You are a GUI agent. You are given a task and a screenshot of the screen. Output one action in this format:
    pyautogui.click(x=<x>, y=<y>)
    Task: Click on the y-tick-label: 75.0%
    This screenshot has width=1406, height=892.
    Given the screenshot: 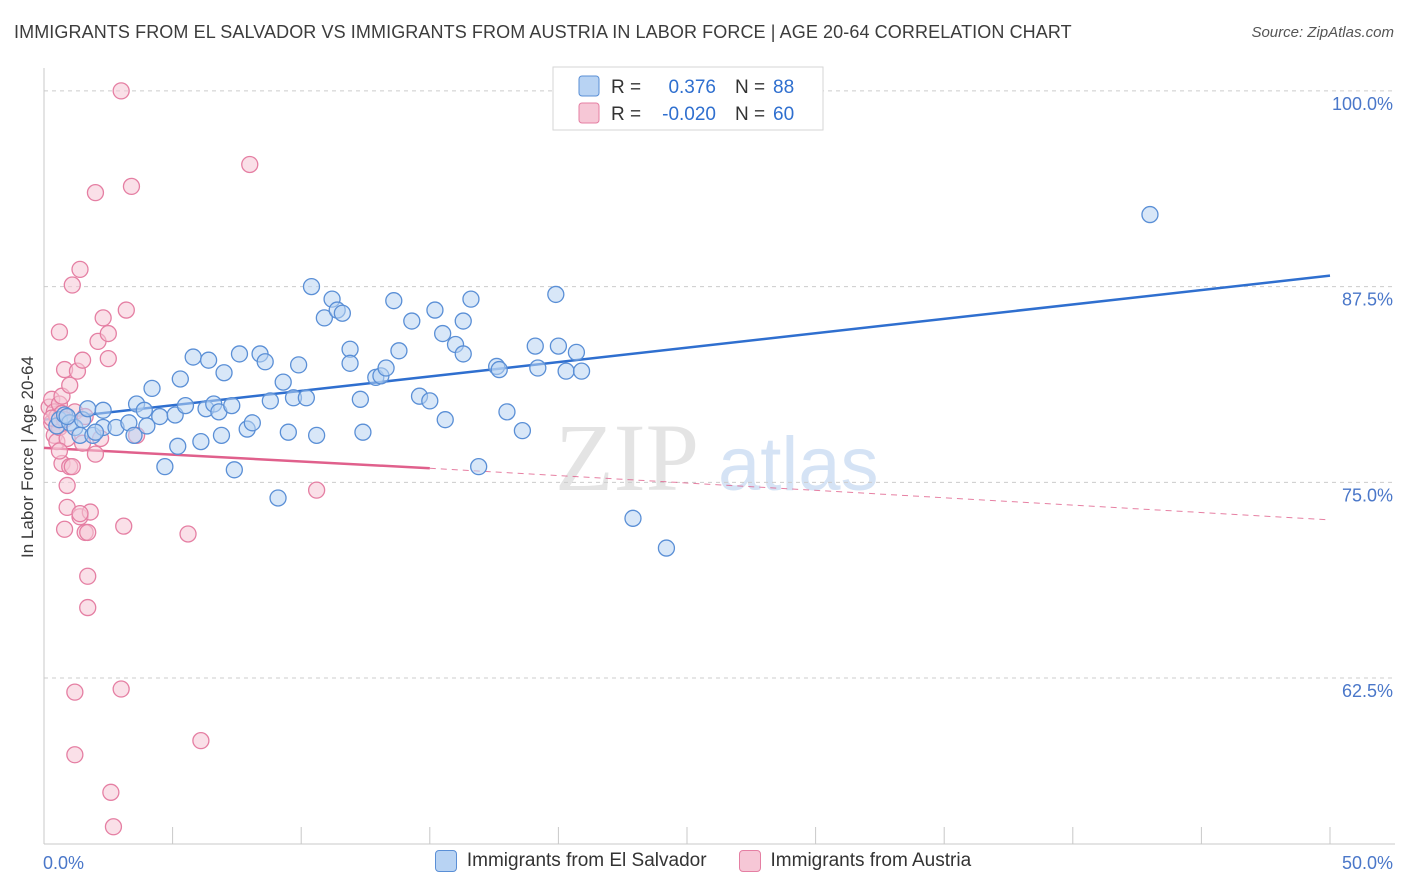 What is the action you would take?
    pyautogui.click(x=1367, y=495)
    